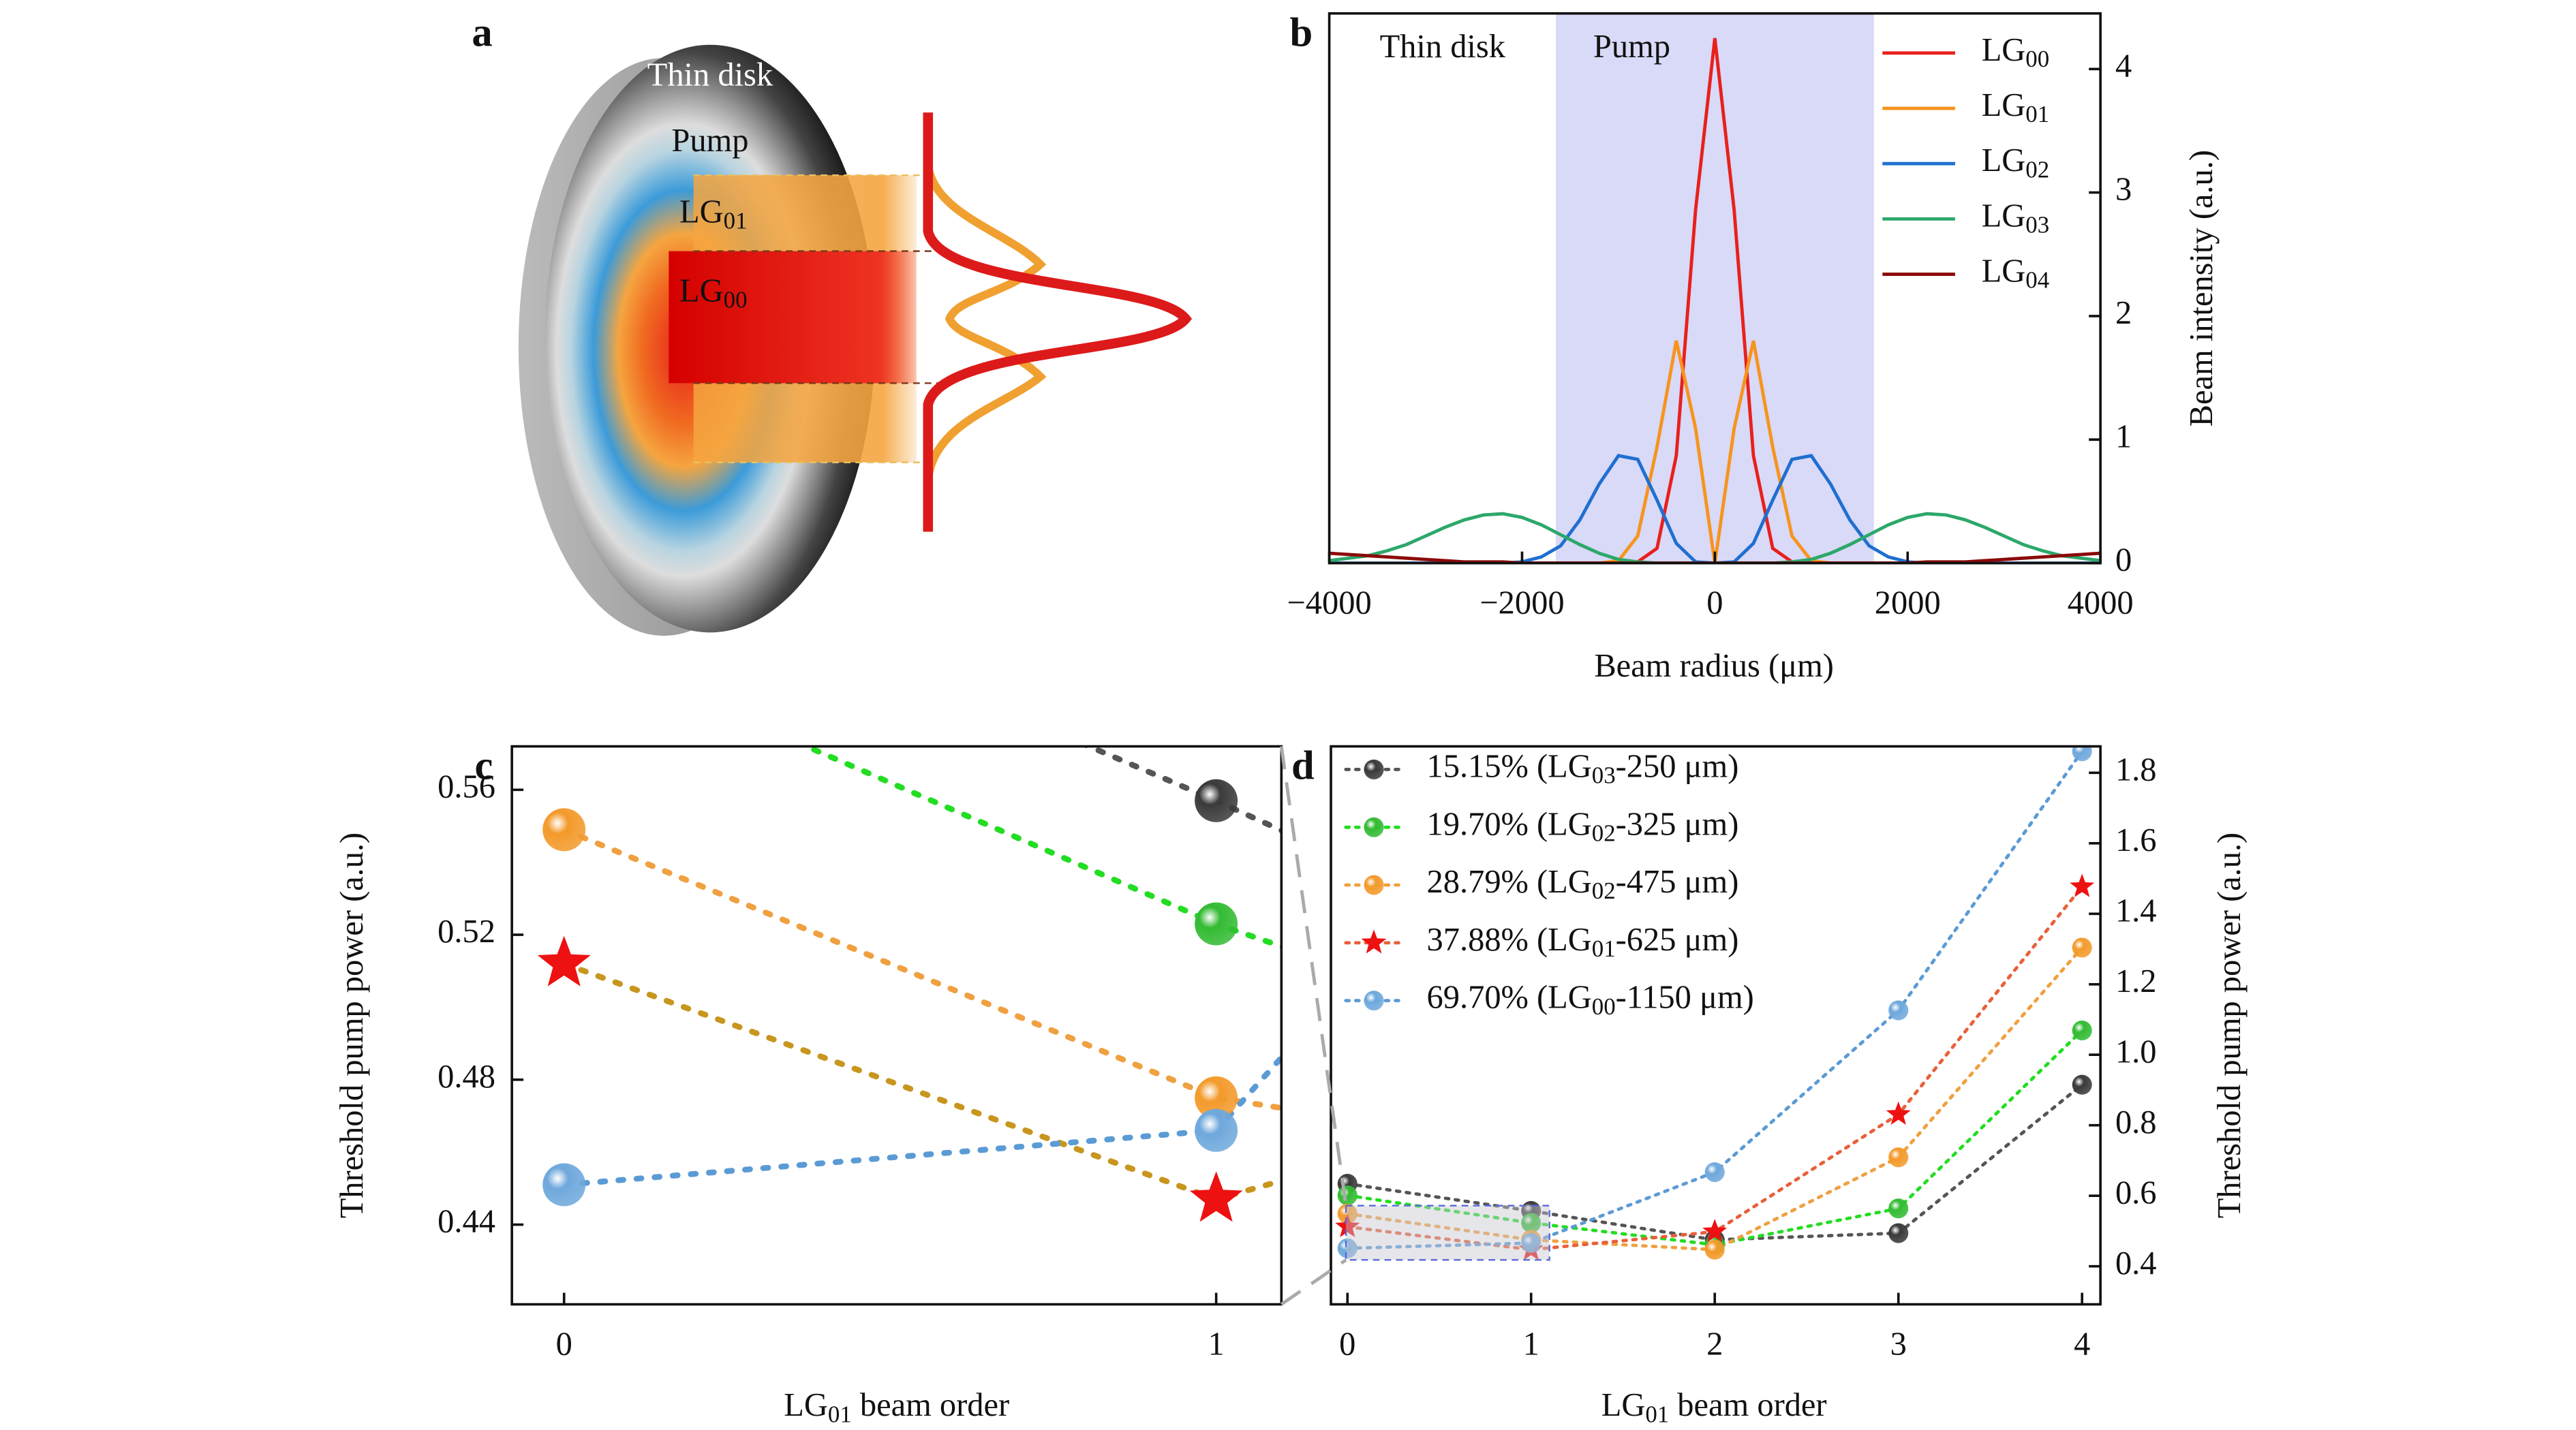  I want to click on x-tick-label: 3, so click(1898, 1344).